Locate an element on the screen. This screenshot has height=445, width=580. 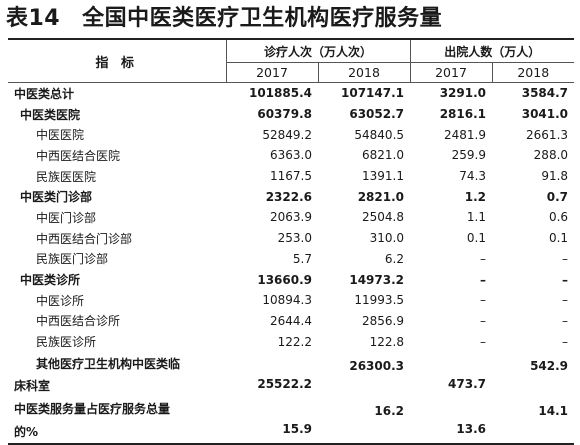
cell: 3291.0 is located at coordinates (463, 93).